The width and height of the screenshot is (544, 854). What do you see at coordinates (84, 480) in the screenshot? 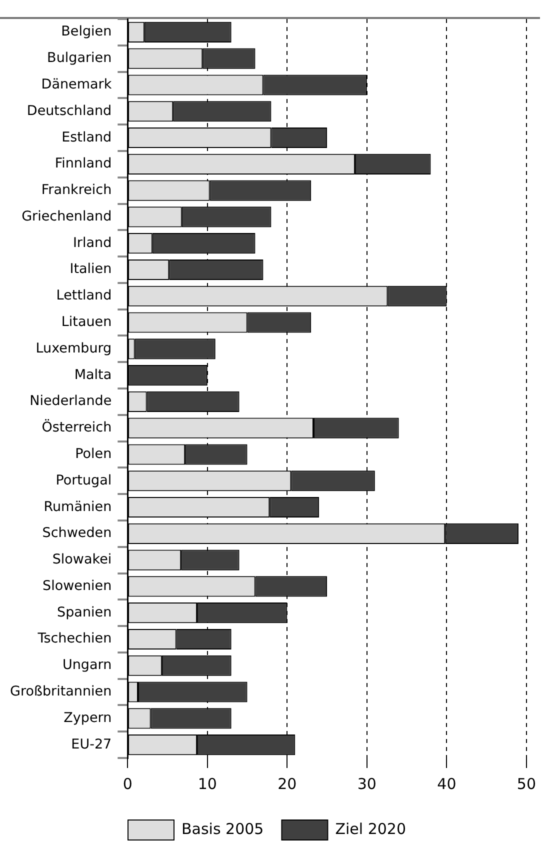
I see `y-tick-label: Portugal` at bounding box center [84, 480].